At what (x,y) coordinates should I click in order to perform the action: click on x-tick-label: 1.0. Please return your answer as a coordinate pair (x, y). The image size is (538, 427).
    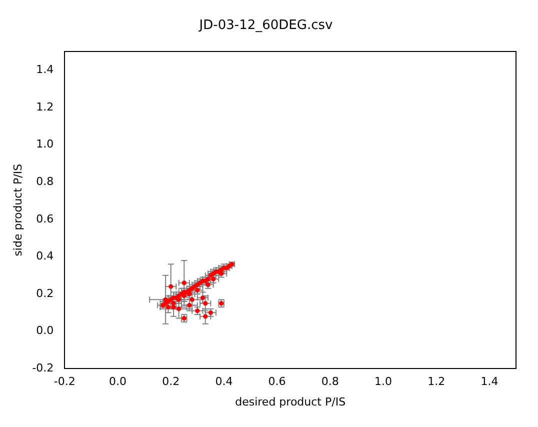
    Looking at the image, I should click on (383, 381).